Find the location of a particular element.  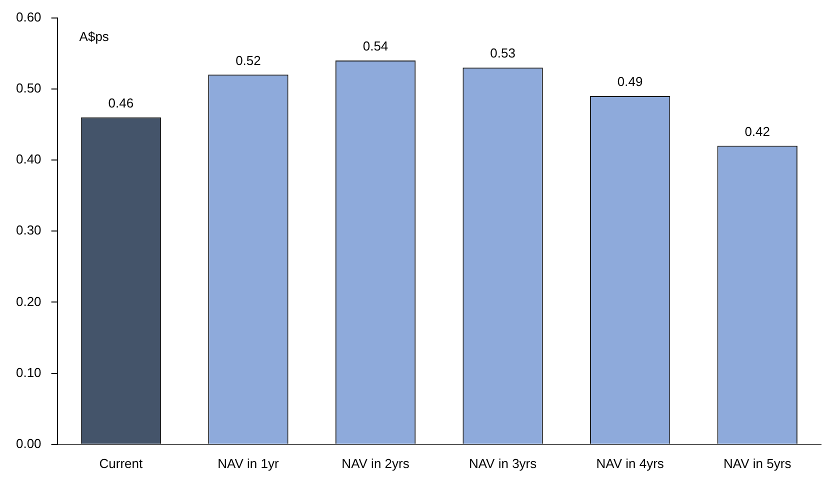

data-label: 0.49 is located at coordinates (630, 82).